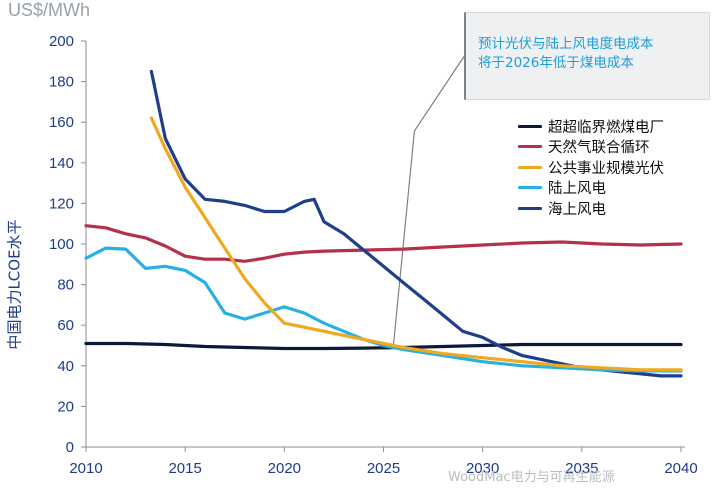 The image size is (720, 499). What do you see at coordinates (606, 127) in the screenshot?
I see `legend-label: 超超临界燃煤电厂` at bounding box center [606, 127].